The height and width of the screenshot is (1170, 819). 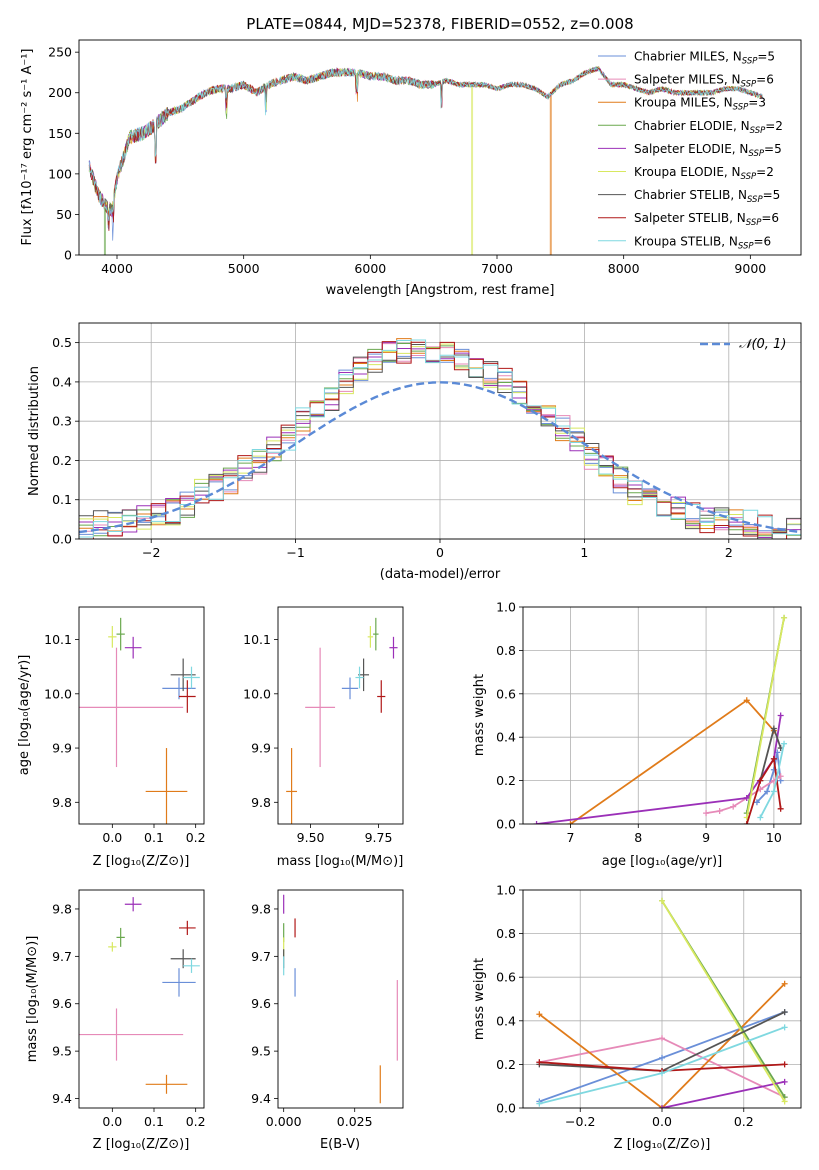 What do you see at coordinates (27, 147) in the screenshot?
I see `spectrum-y-label: Flux [fλ10⁻¹⁷ erg cm⁻² s⁻¹ A⁻¹]` at bounding box center [27, 147].